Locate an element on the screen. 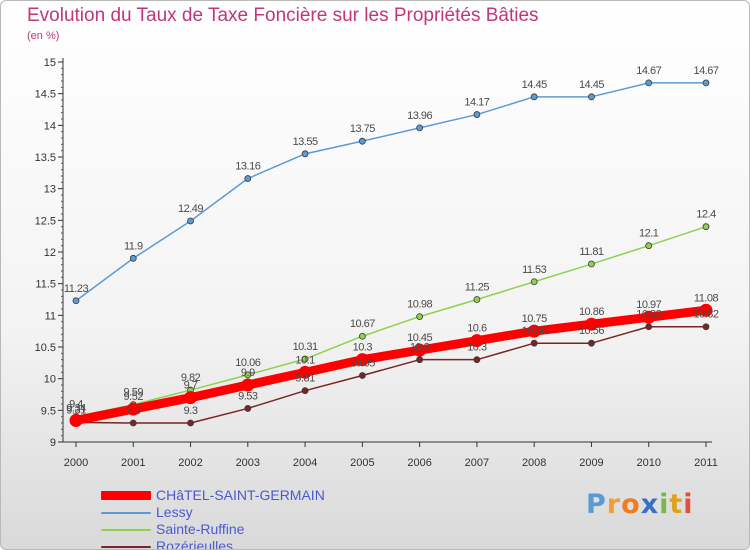  proxiti-logo: Proxiti is located at coordinates (640, 504).